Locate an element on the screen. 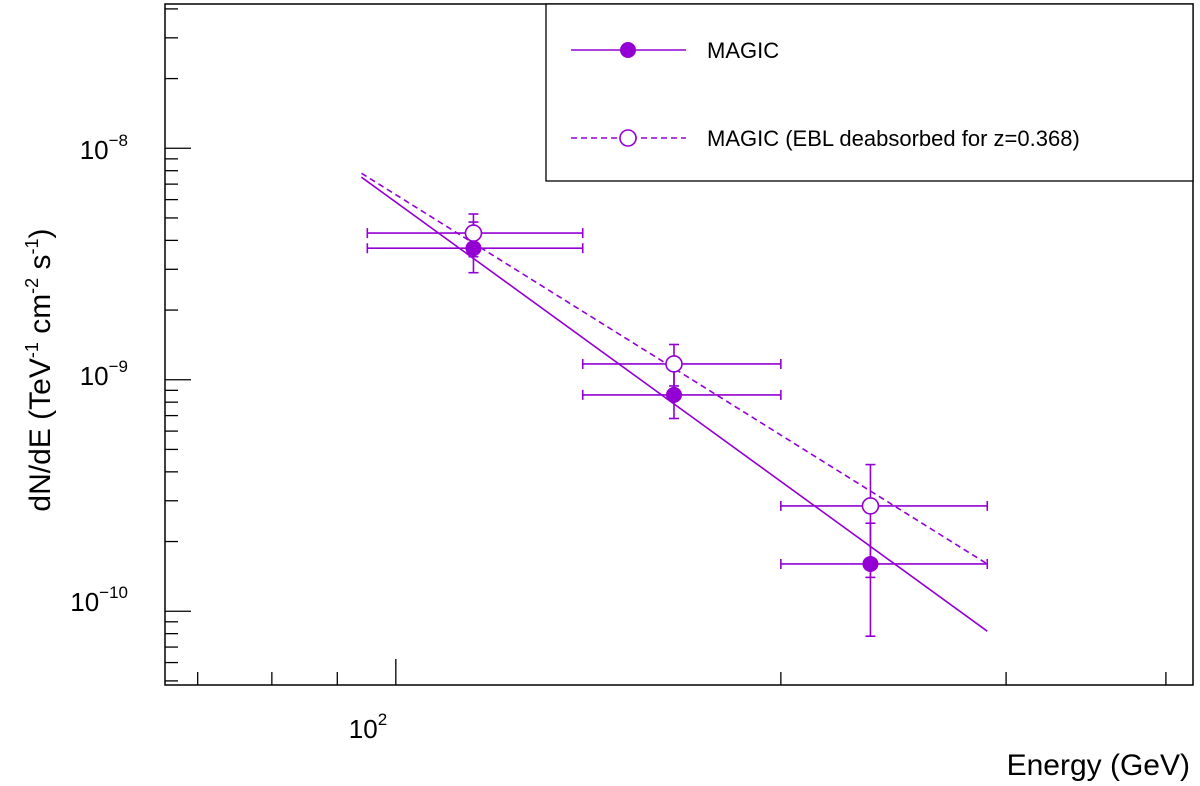 The height and width of the screenshot is (786, 1200). legend-box is located at coordinates (869, 92).